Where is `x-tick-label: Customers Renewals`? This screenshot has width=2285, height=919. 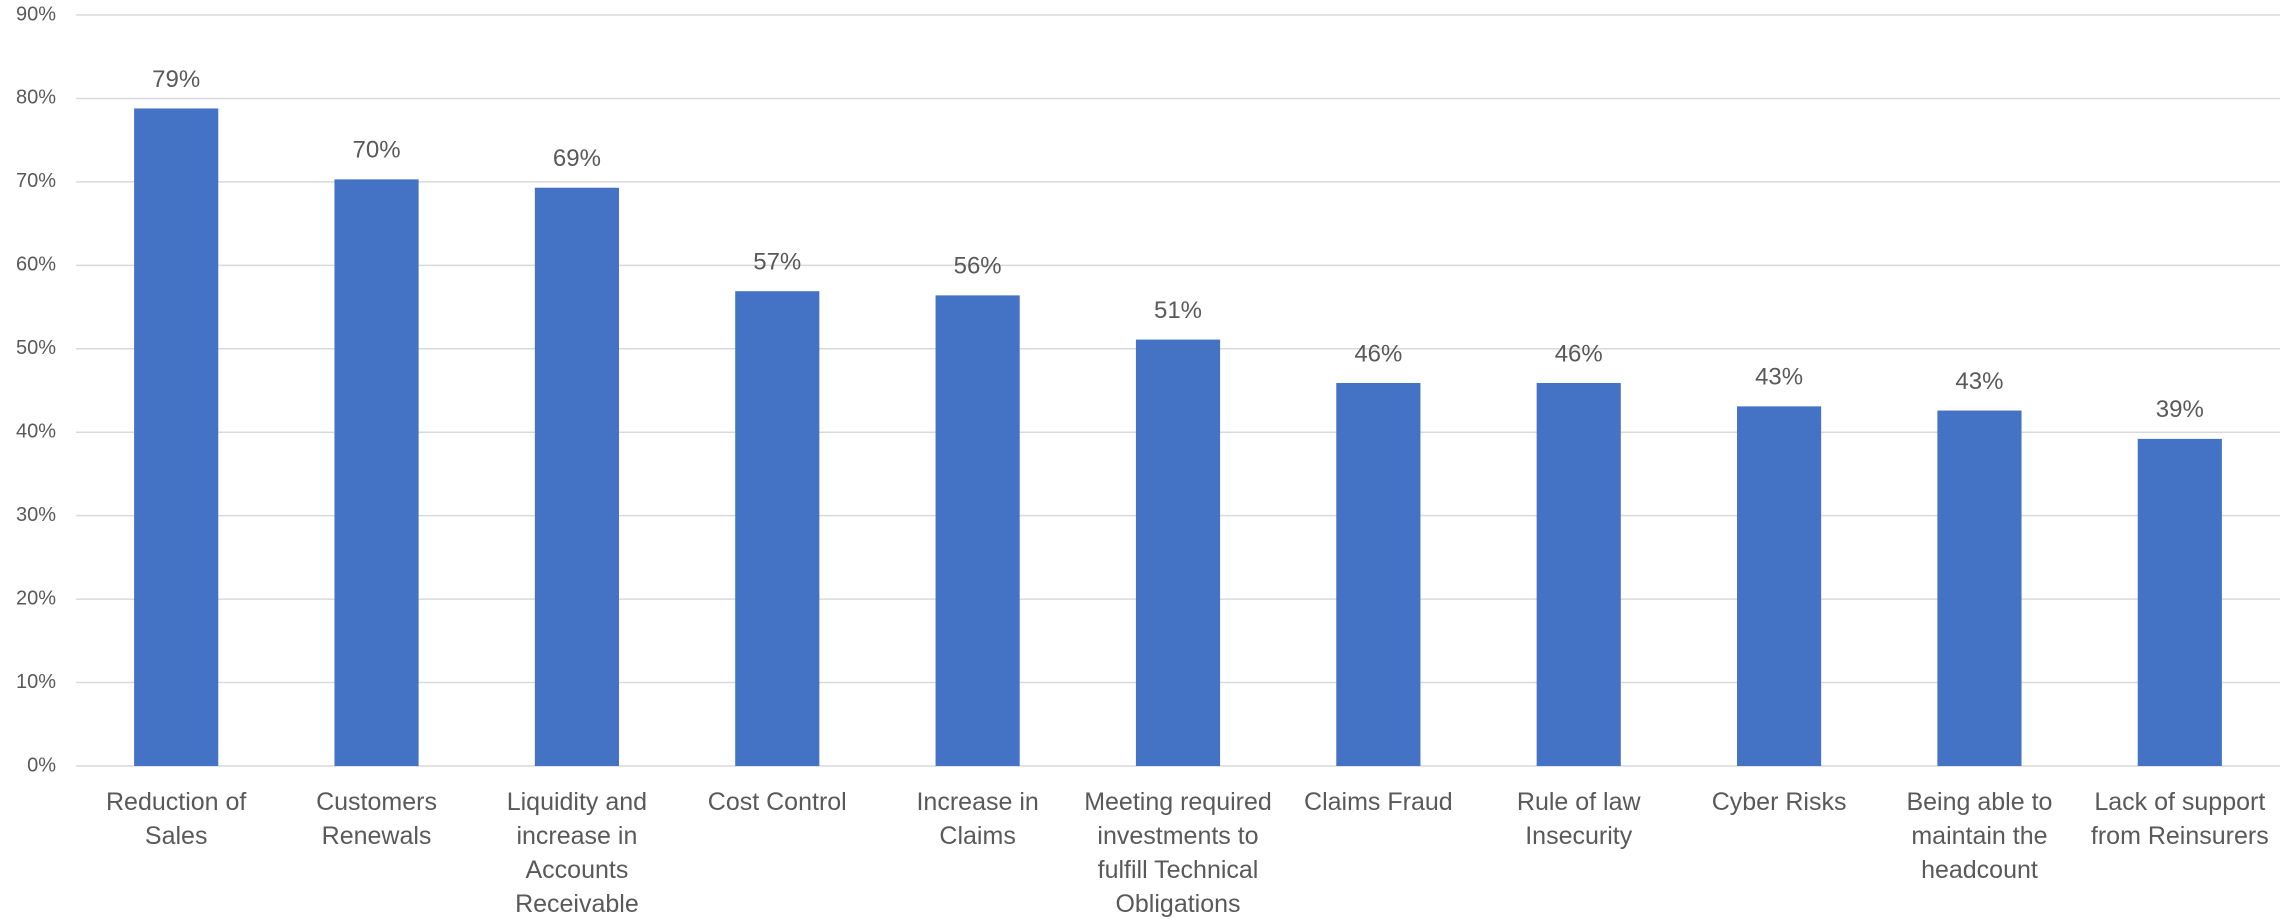 x-tick-label: Customers Renewals is located at coordinates (376, 819).